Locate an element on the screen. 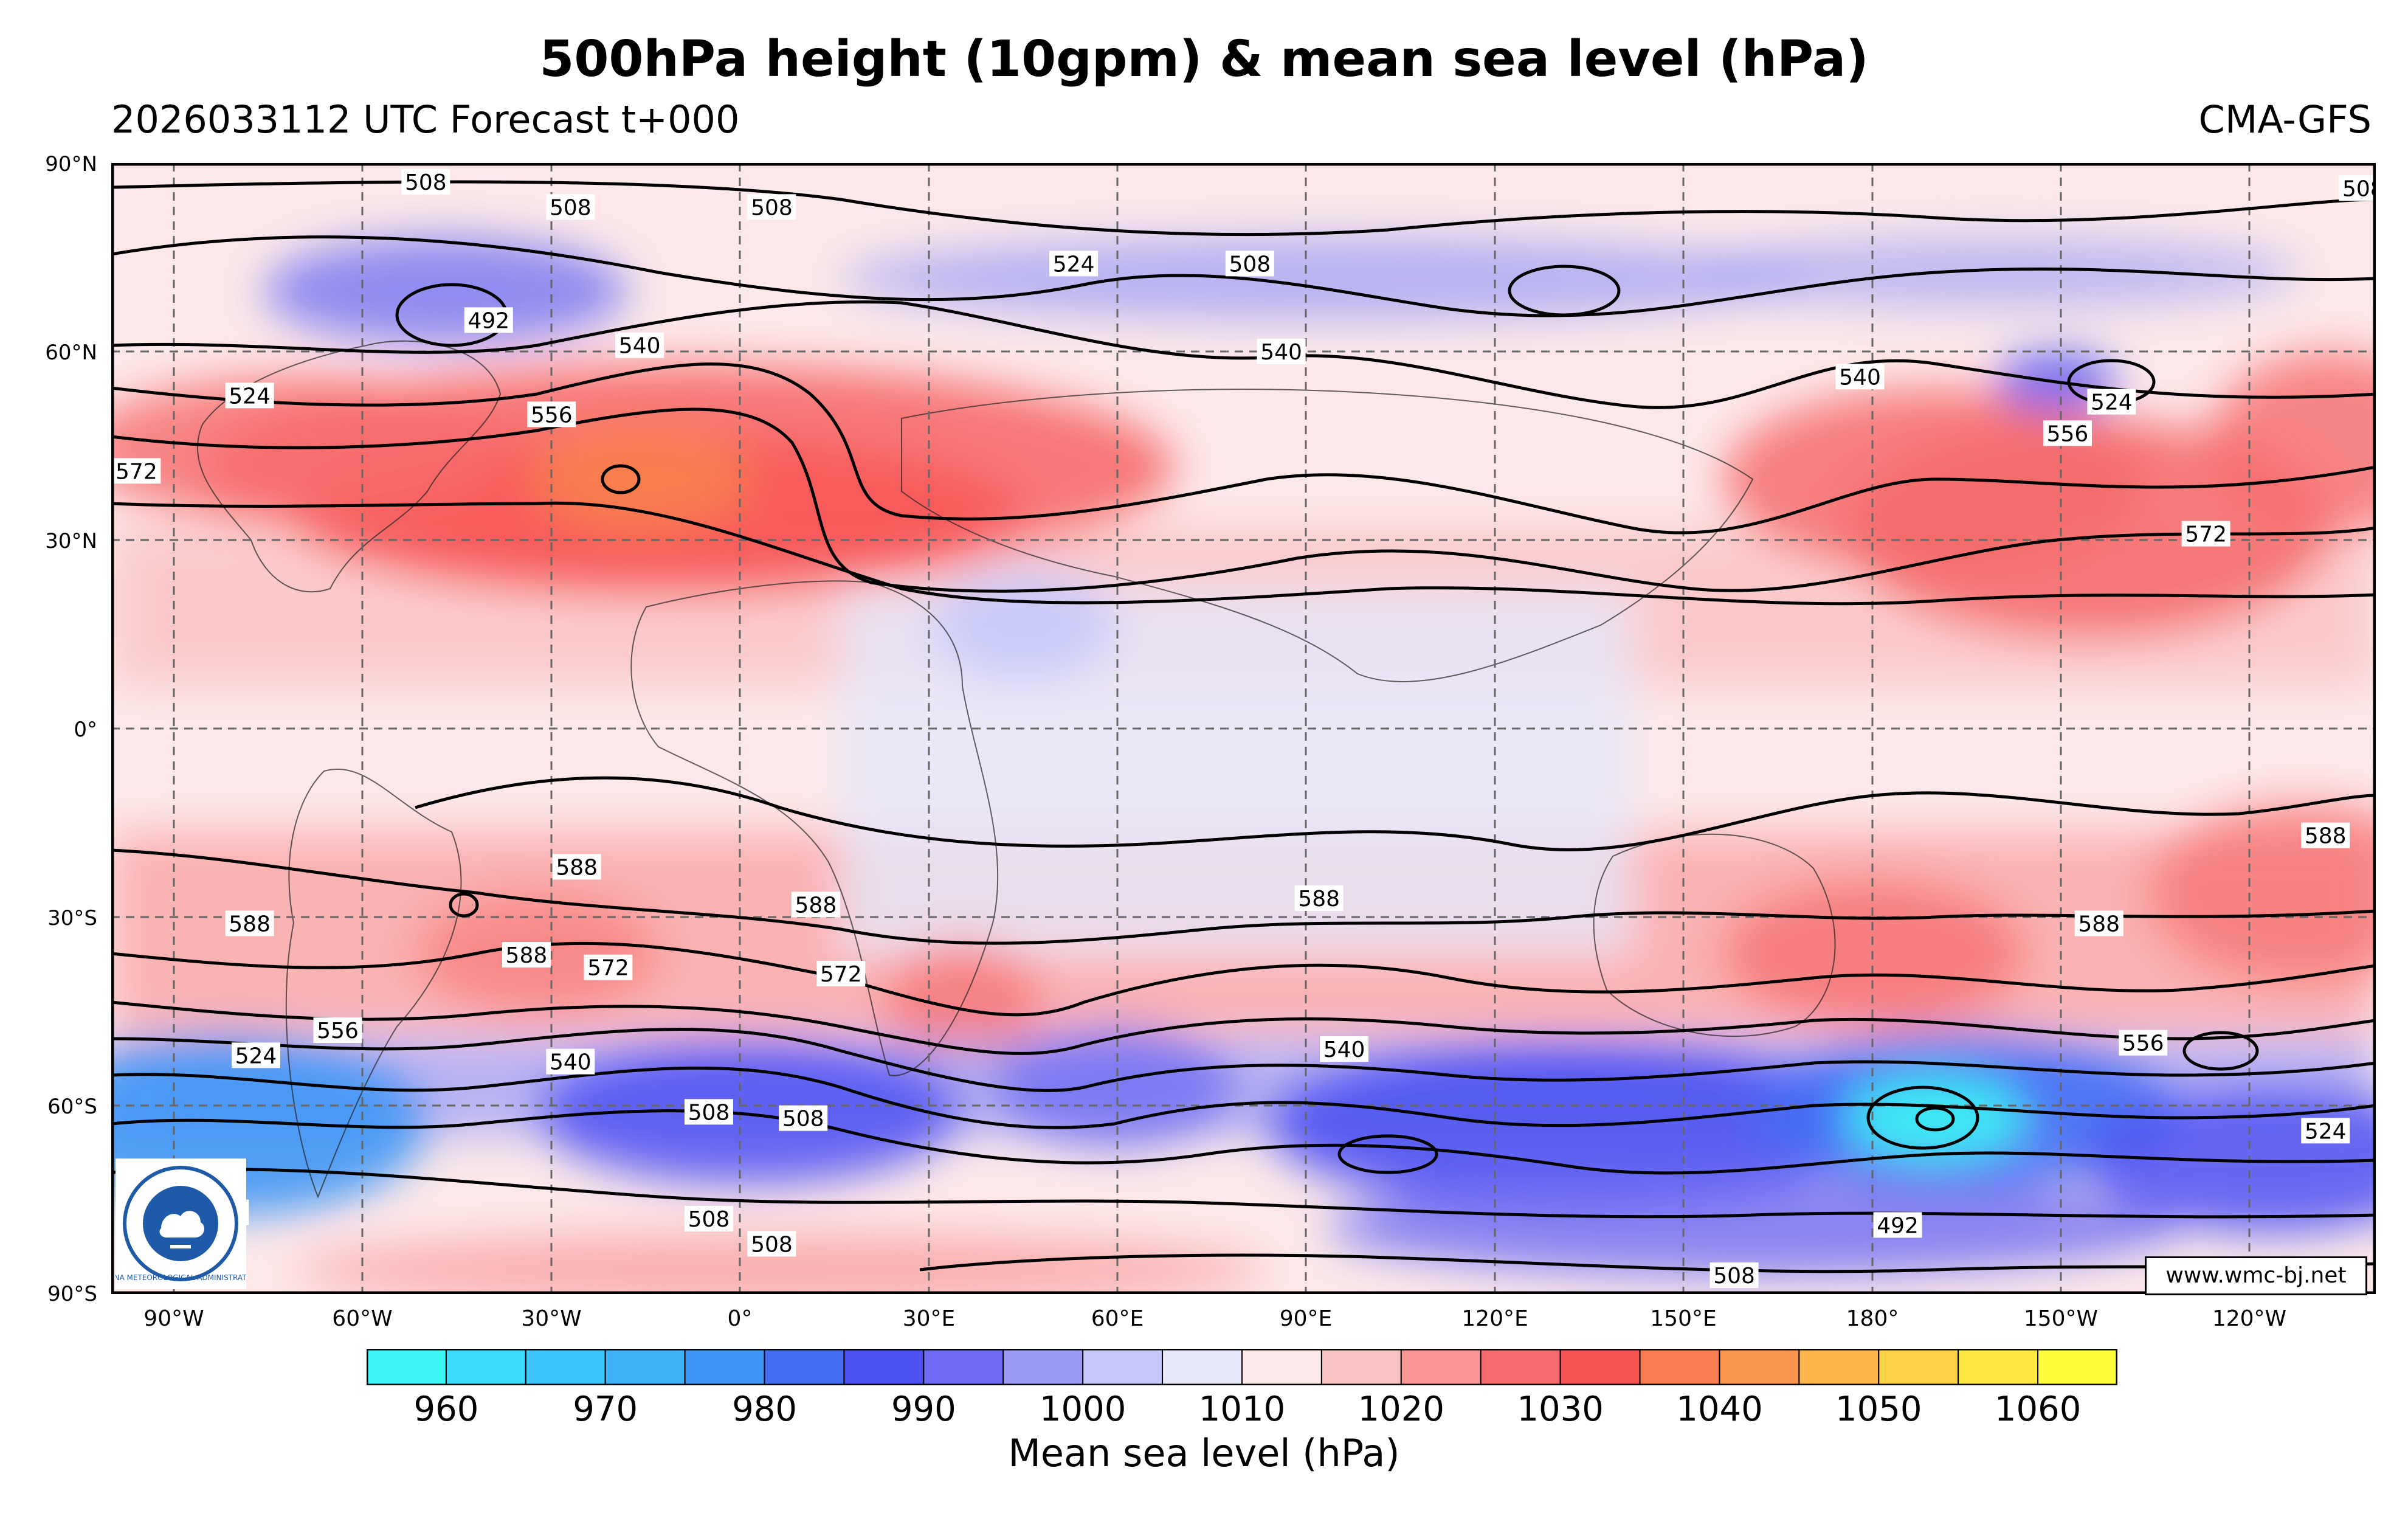 The image size is (2408, 1513). colorbar-tick-label: 1060 is located at coordinates (2038, 1409).